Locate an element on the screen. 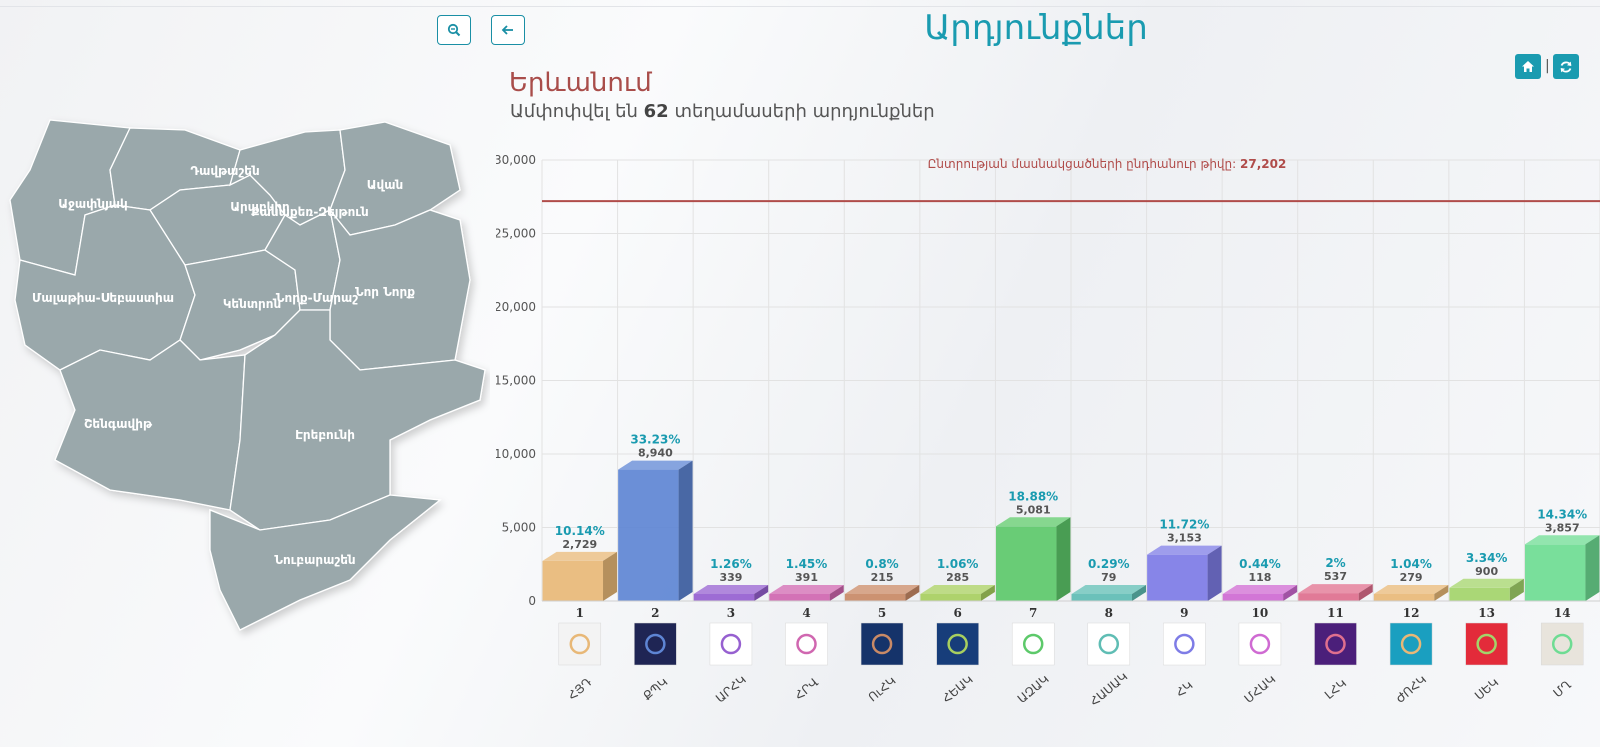  label-ajapnyak: Աջափնյակ is located at coordinates (93, 204).